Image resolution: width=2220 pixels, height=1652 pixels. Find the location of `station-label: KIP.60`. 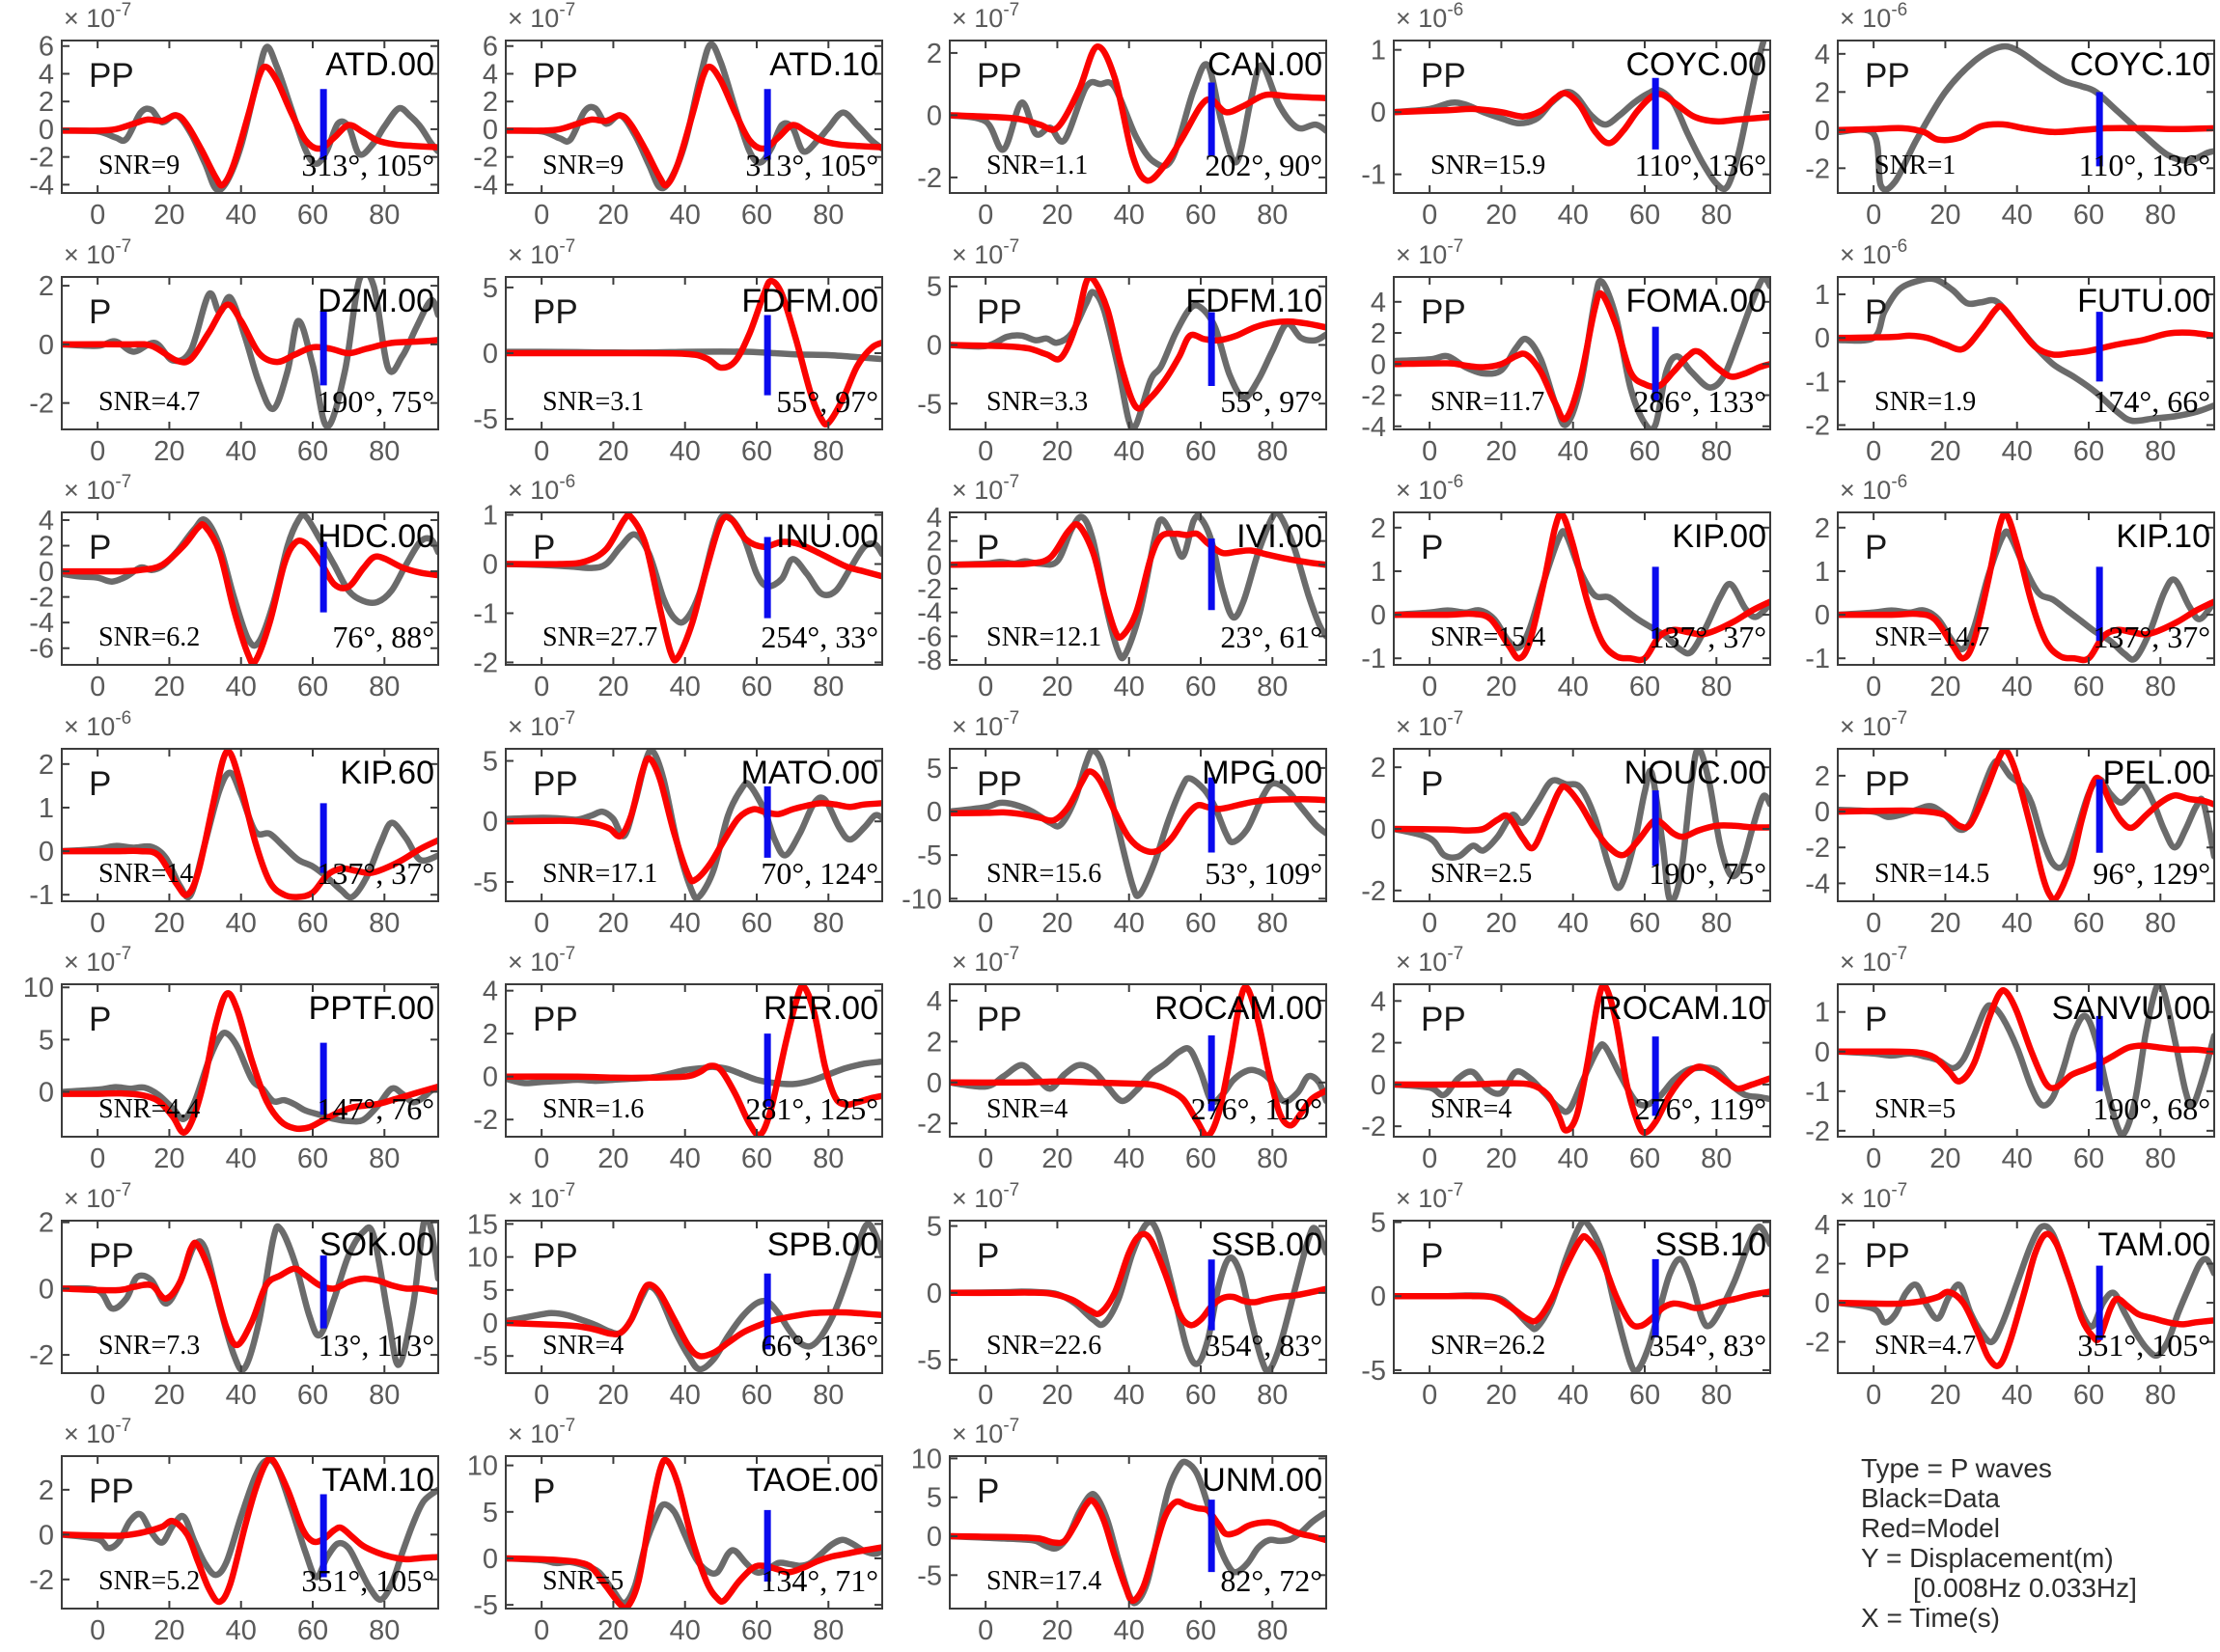

station-label: KIP.60 is located at coordinates (387, 773).